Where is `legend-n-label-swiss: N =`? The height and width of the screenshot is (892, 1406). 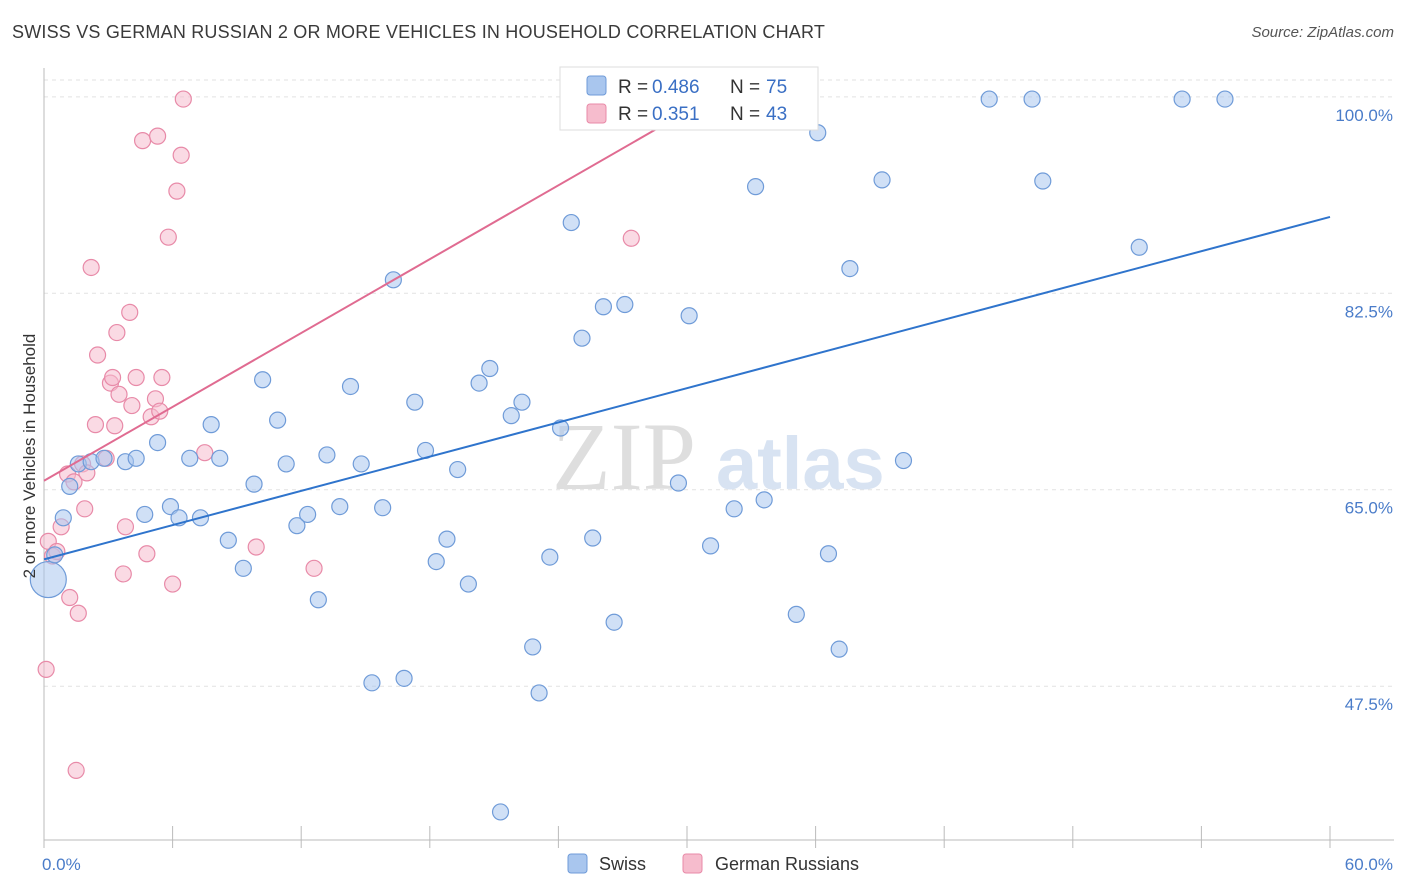
legend-n-label-swiss: N = is located at coordinates (745, 87).